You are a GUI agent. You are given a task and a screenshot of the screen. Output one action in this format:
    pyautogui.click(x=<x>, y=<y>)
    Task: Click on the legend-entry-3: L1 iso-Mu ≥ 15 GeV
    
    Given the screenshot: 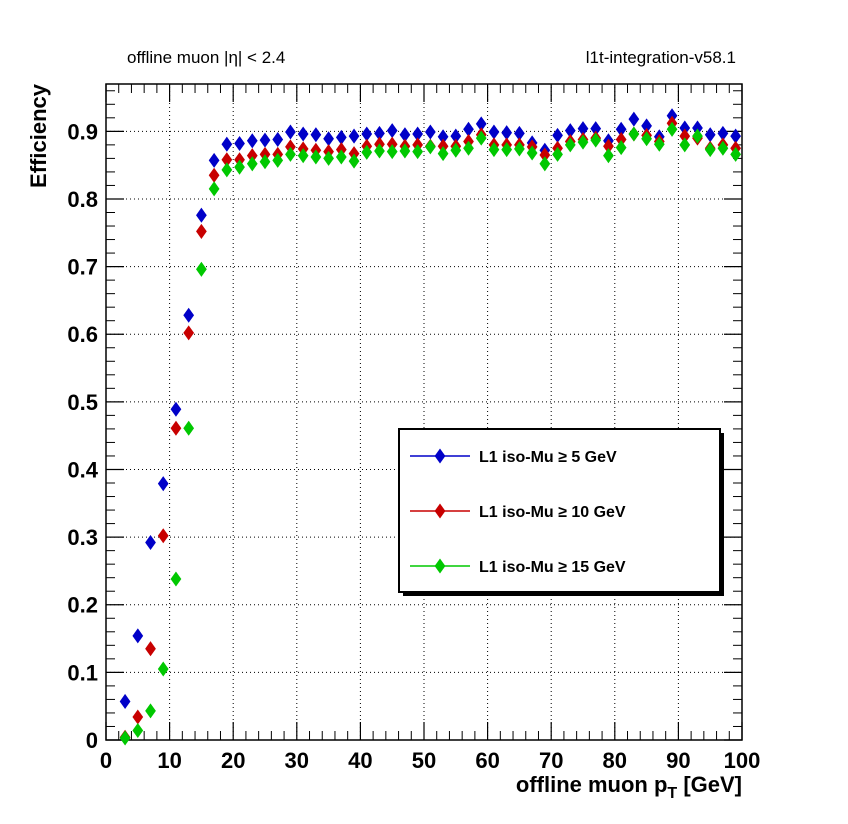 What is the action you would take?
    pyautogui.click(x=518, y=567)
    